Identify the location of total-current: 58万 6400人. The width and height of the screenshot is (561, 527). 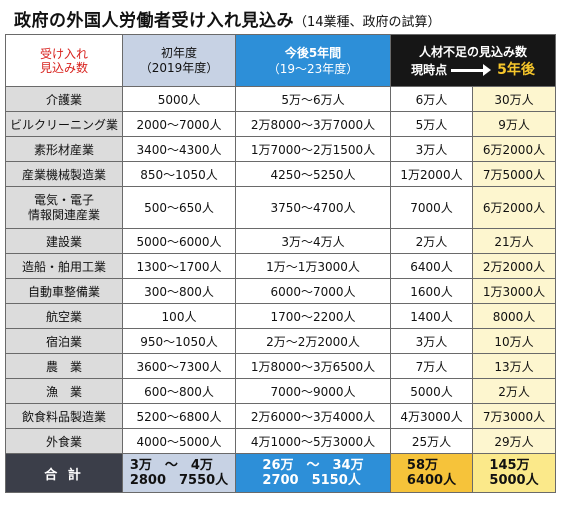
(431, 473).